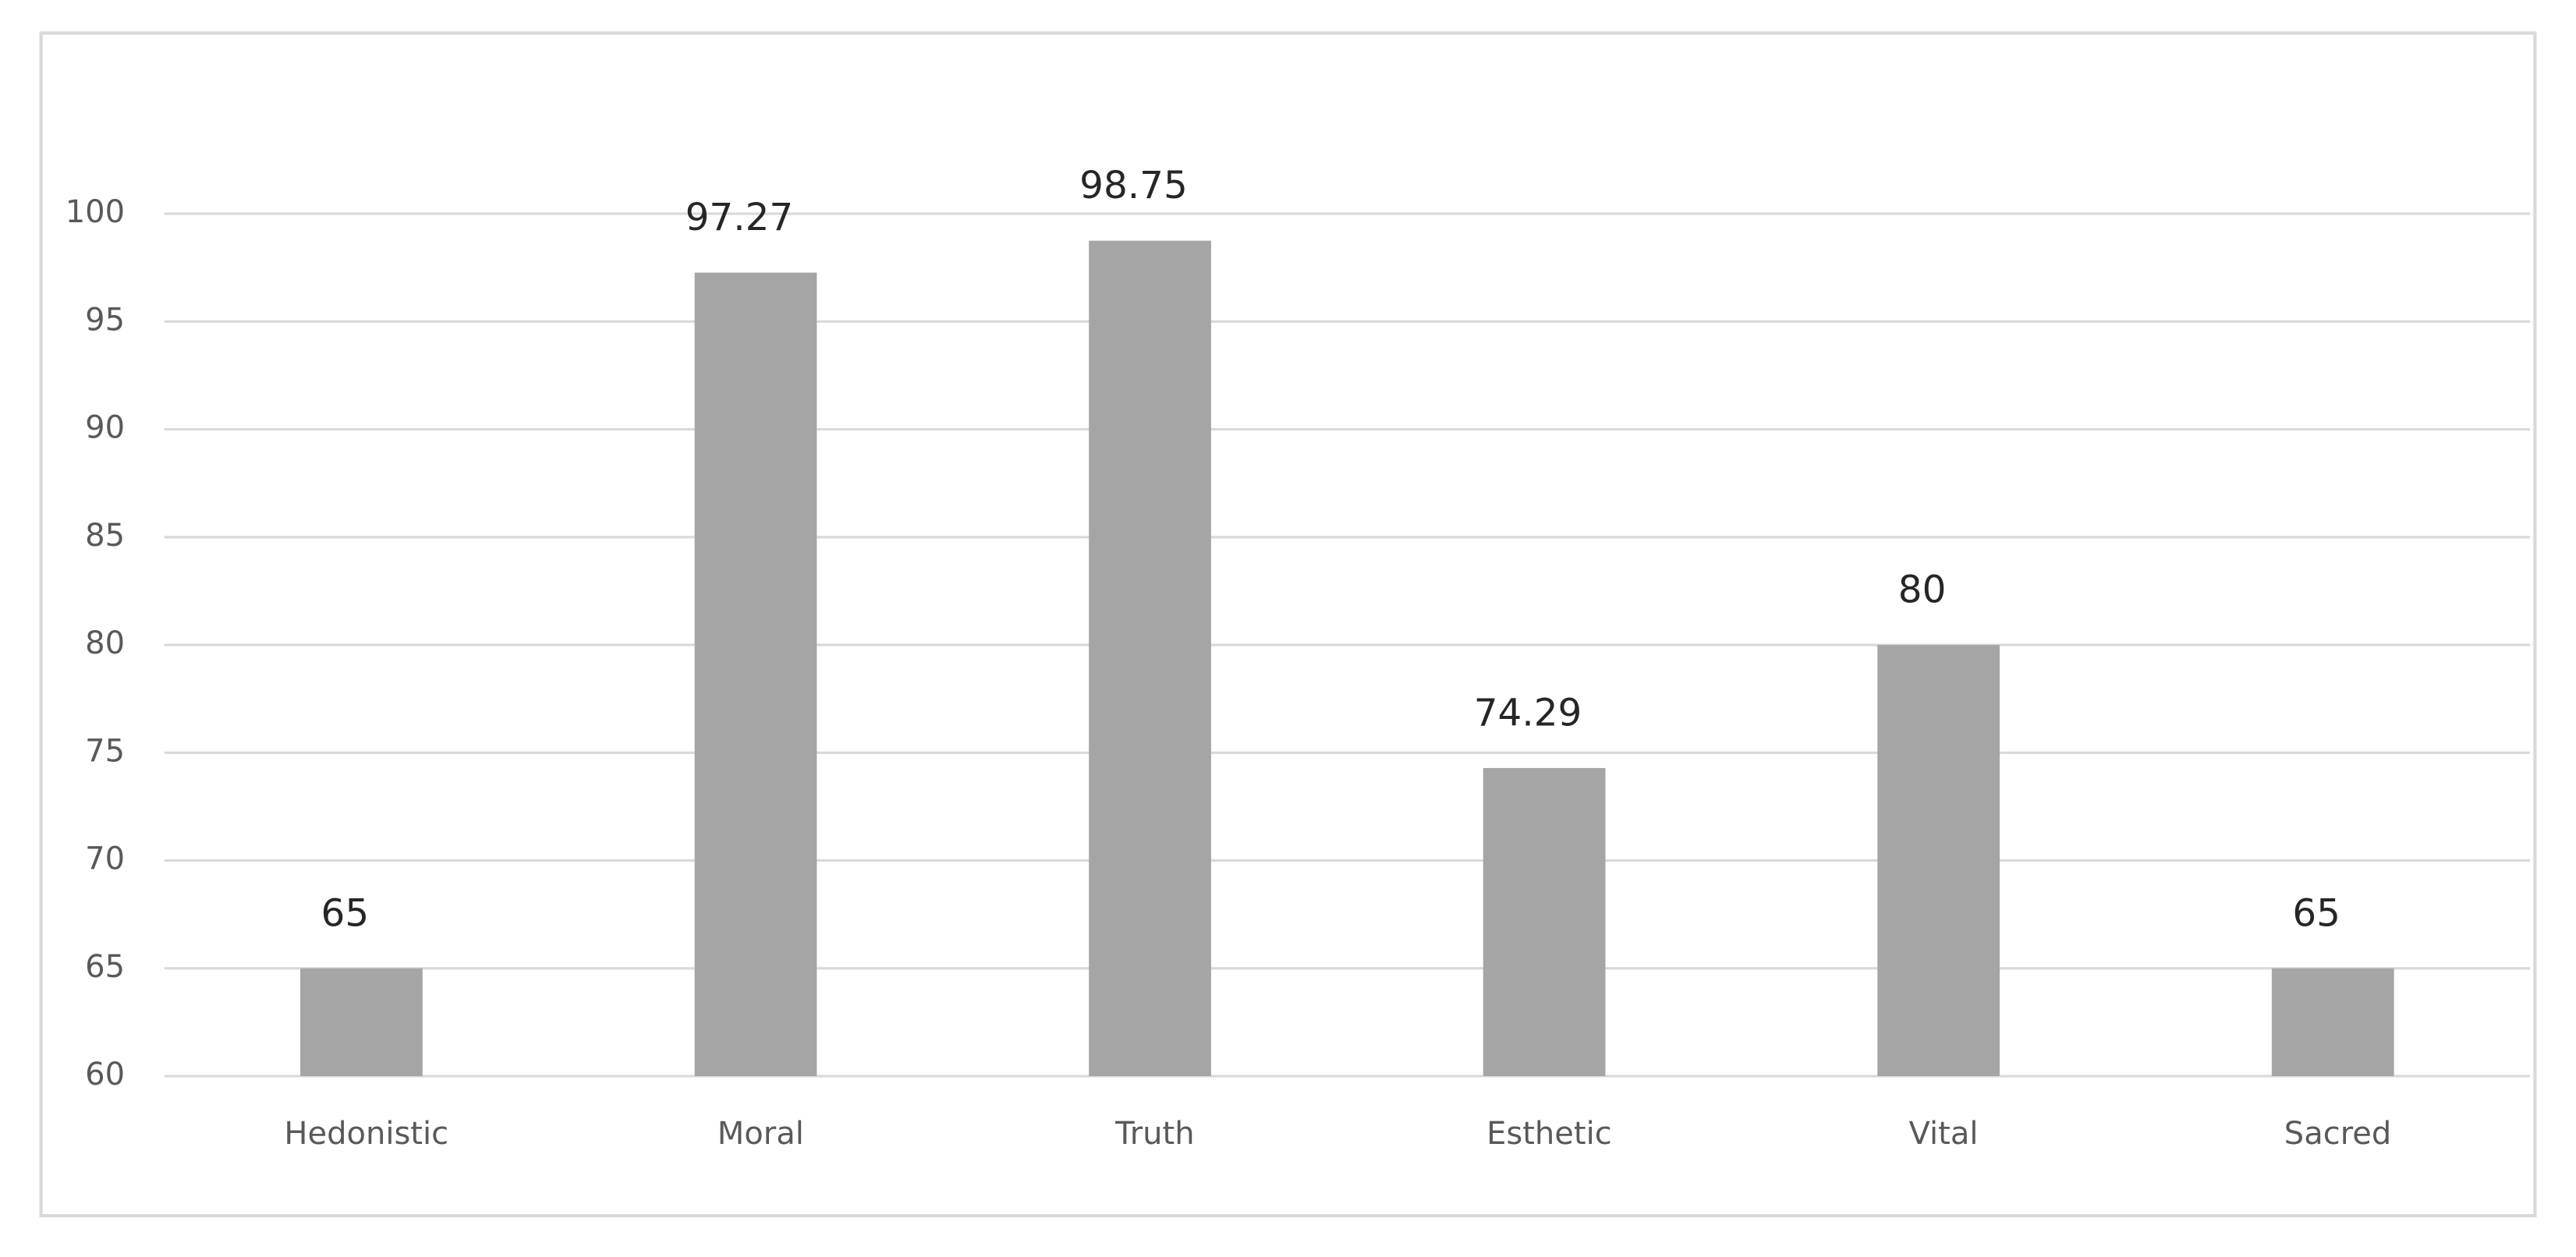 This screenshot has height=1257, width=2576. I want to click on data-label: 80, so click(1923, 590).